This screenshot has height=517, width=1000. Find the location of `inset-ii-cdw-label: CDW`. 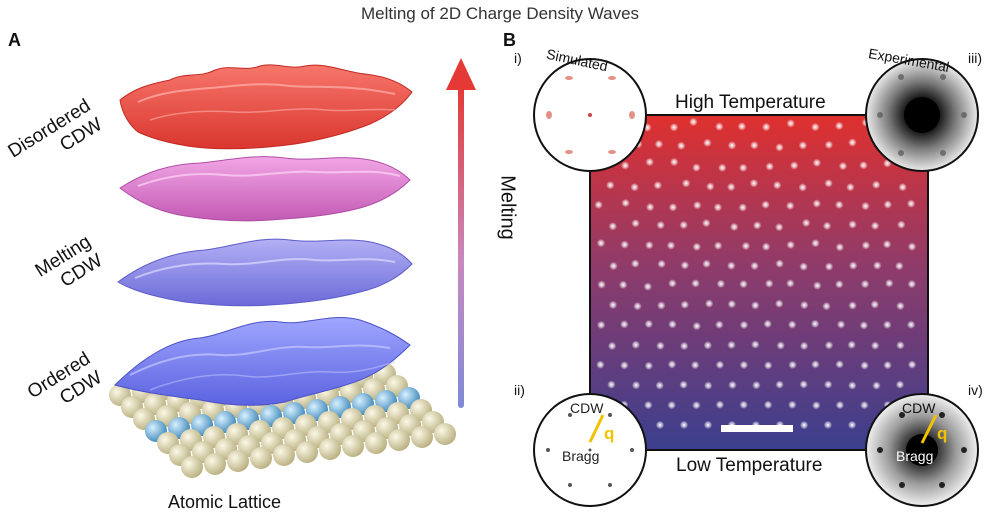

inset-ii-cdw-label: CDW is located at coordinates (587, 408).